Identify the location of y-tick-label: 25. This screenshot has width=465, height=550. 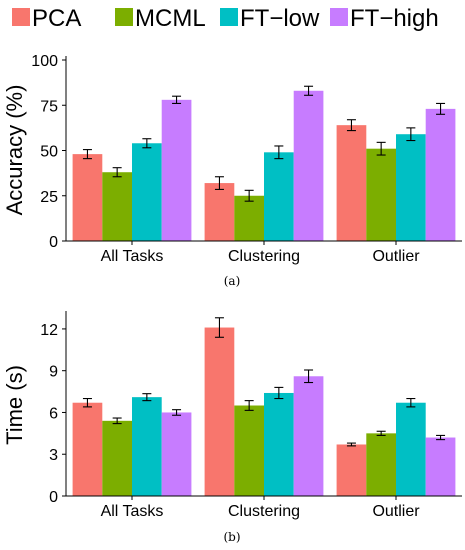
(49, 197).